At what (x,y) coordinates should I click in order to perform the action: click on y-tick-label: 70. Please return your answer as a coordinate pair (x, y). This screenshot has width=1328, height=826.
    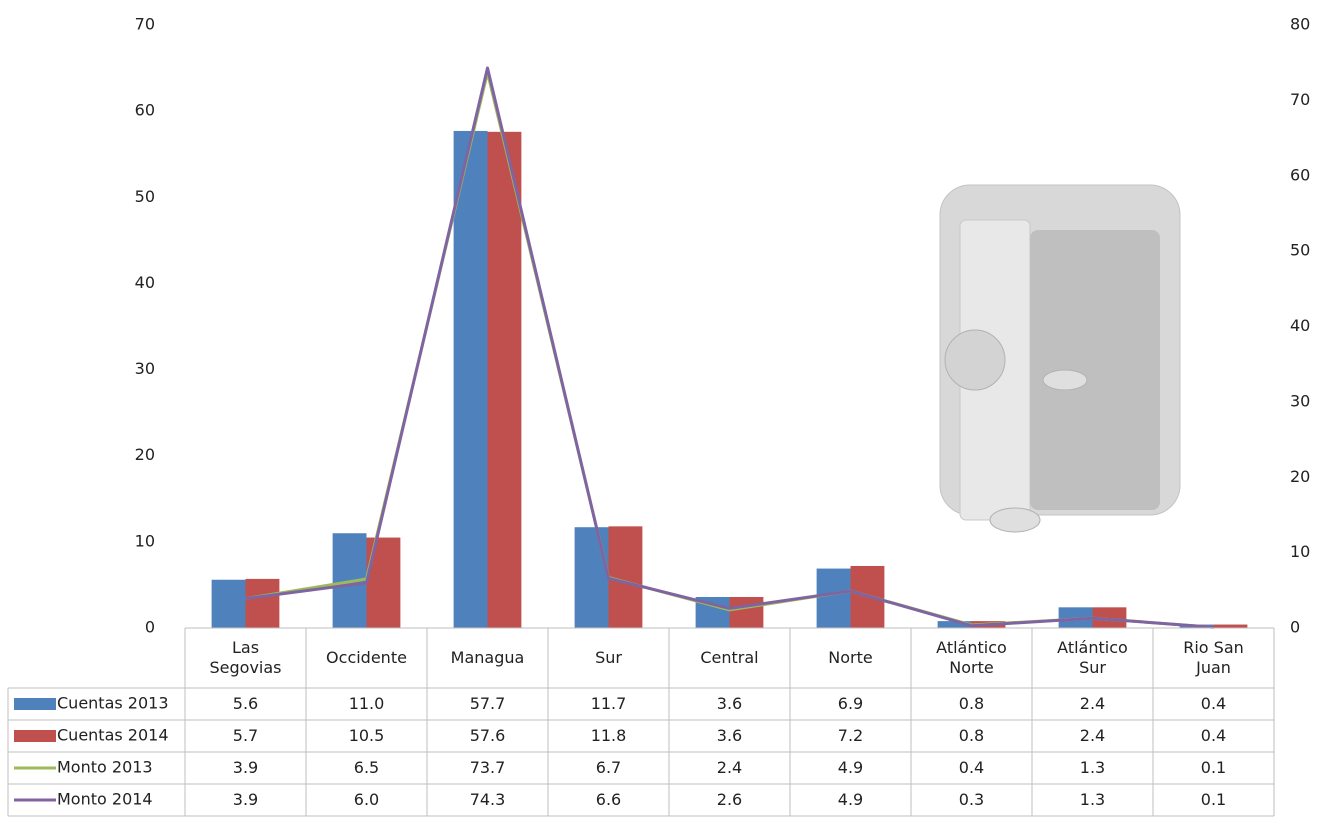
    Looking at the image, I should click on (145, 24).